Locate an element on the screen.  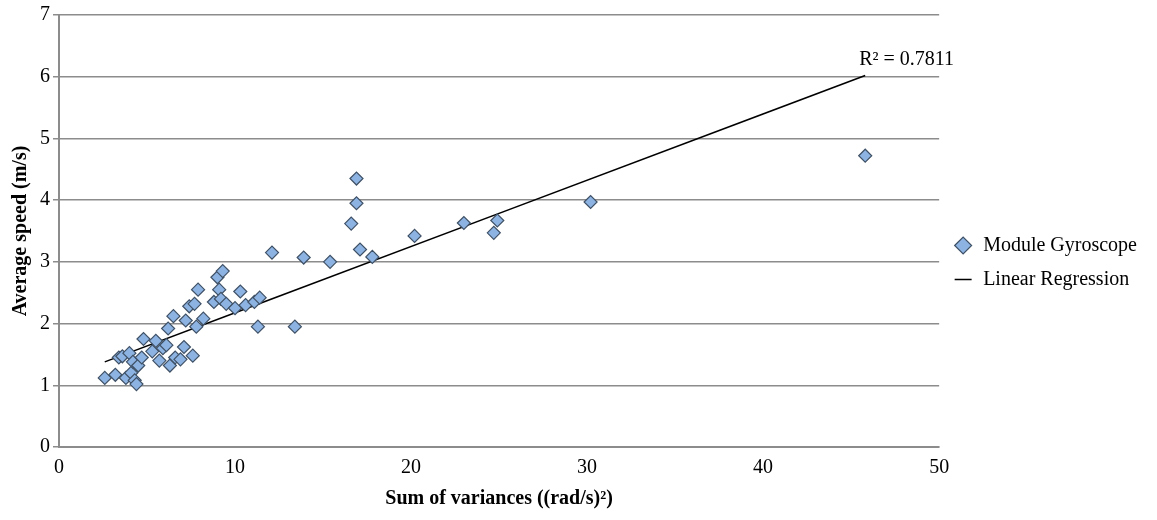
y-tick-label: 6 is located at coordinates (45, 74).